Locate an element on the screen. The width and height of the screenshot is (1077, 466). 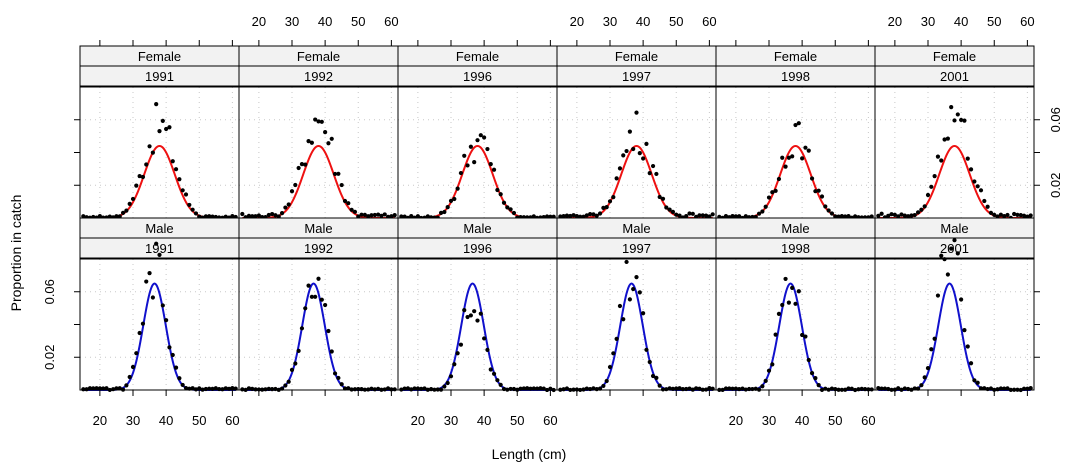
x-axis-bottom-3: 20 30 40 50 60 is located at coordinates (484, 409).